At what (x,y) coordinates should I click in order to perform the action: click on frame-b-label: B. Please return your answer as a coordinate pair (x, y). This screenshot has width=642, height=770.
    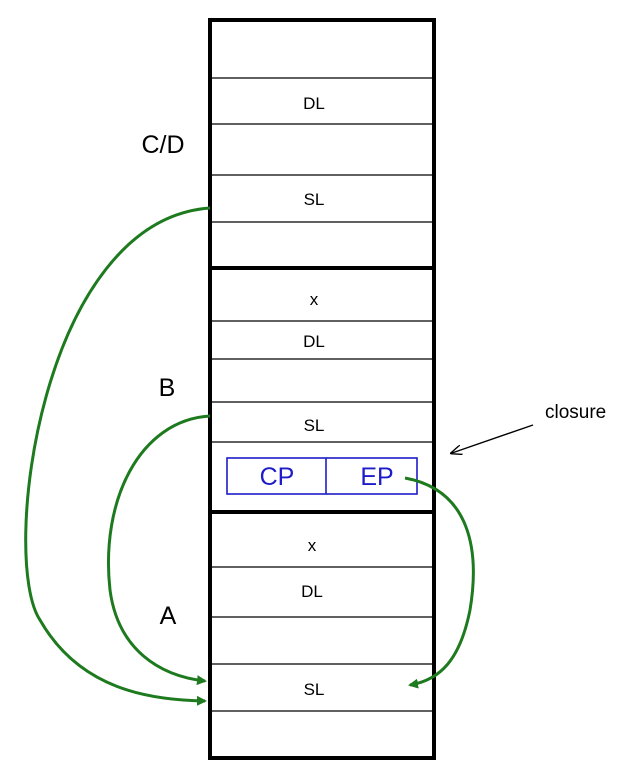
    Looking at the image, I should click on (167, 388).